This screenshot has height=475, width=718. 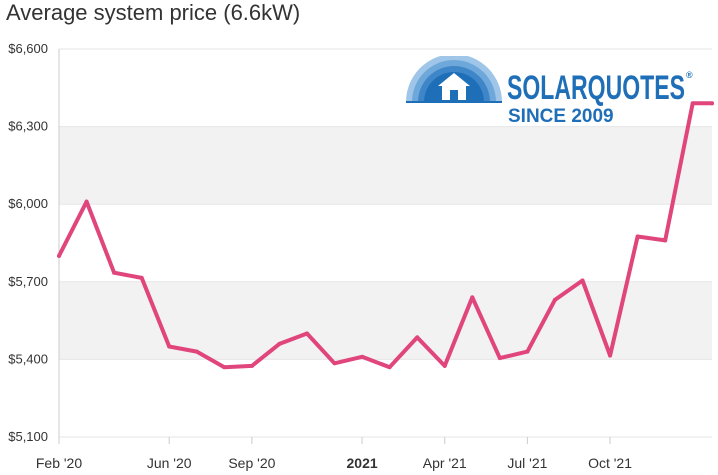 What do you see at coordinates (28, 203) in the screenshot?
I see `y-tick-label: $6,000` at bounding box center [28, 203].